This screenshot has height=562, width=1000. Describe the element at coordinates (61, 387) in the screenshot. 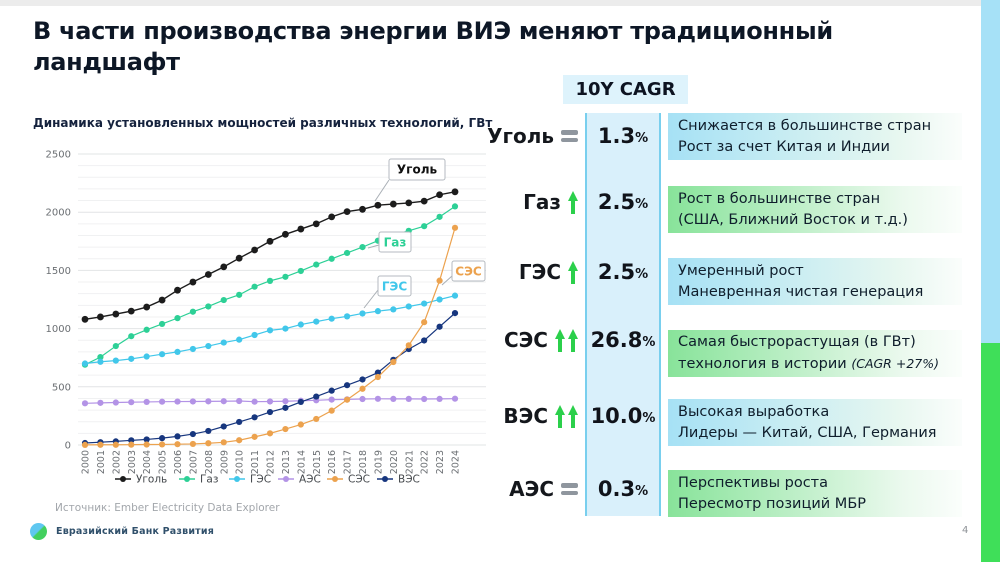

I see `y-tick-label: 500` at that location.